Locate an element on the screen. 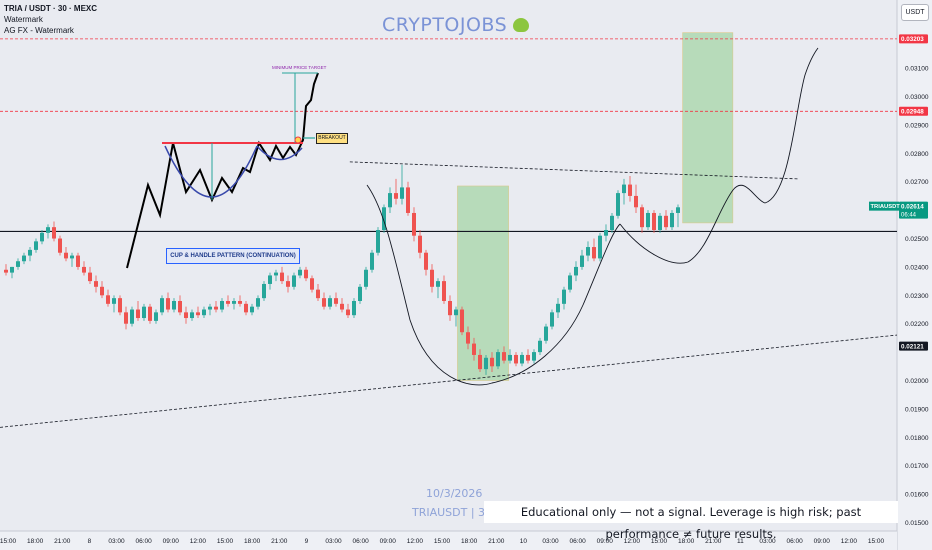 Image resolution: width=932 pixels, height=550 pixels. price-tag-countdown: 06:44 is located at coordinates (909, 216).